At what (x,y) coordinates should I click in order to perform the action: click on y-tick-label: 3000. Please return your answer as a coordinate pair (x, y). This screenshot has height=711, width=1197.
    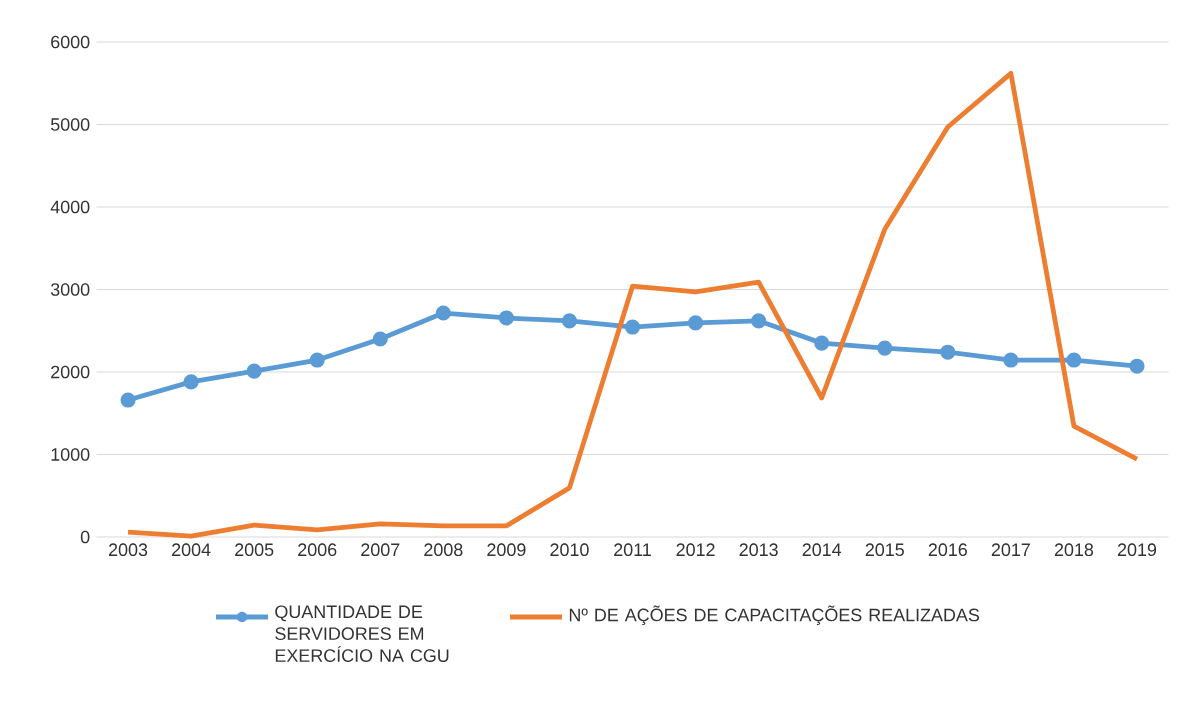
    Looking at the image, I should click on (70, 289).